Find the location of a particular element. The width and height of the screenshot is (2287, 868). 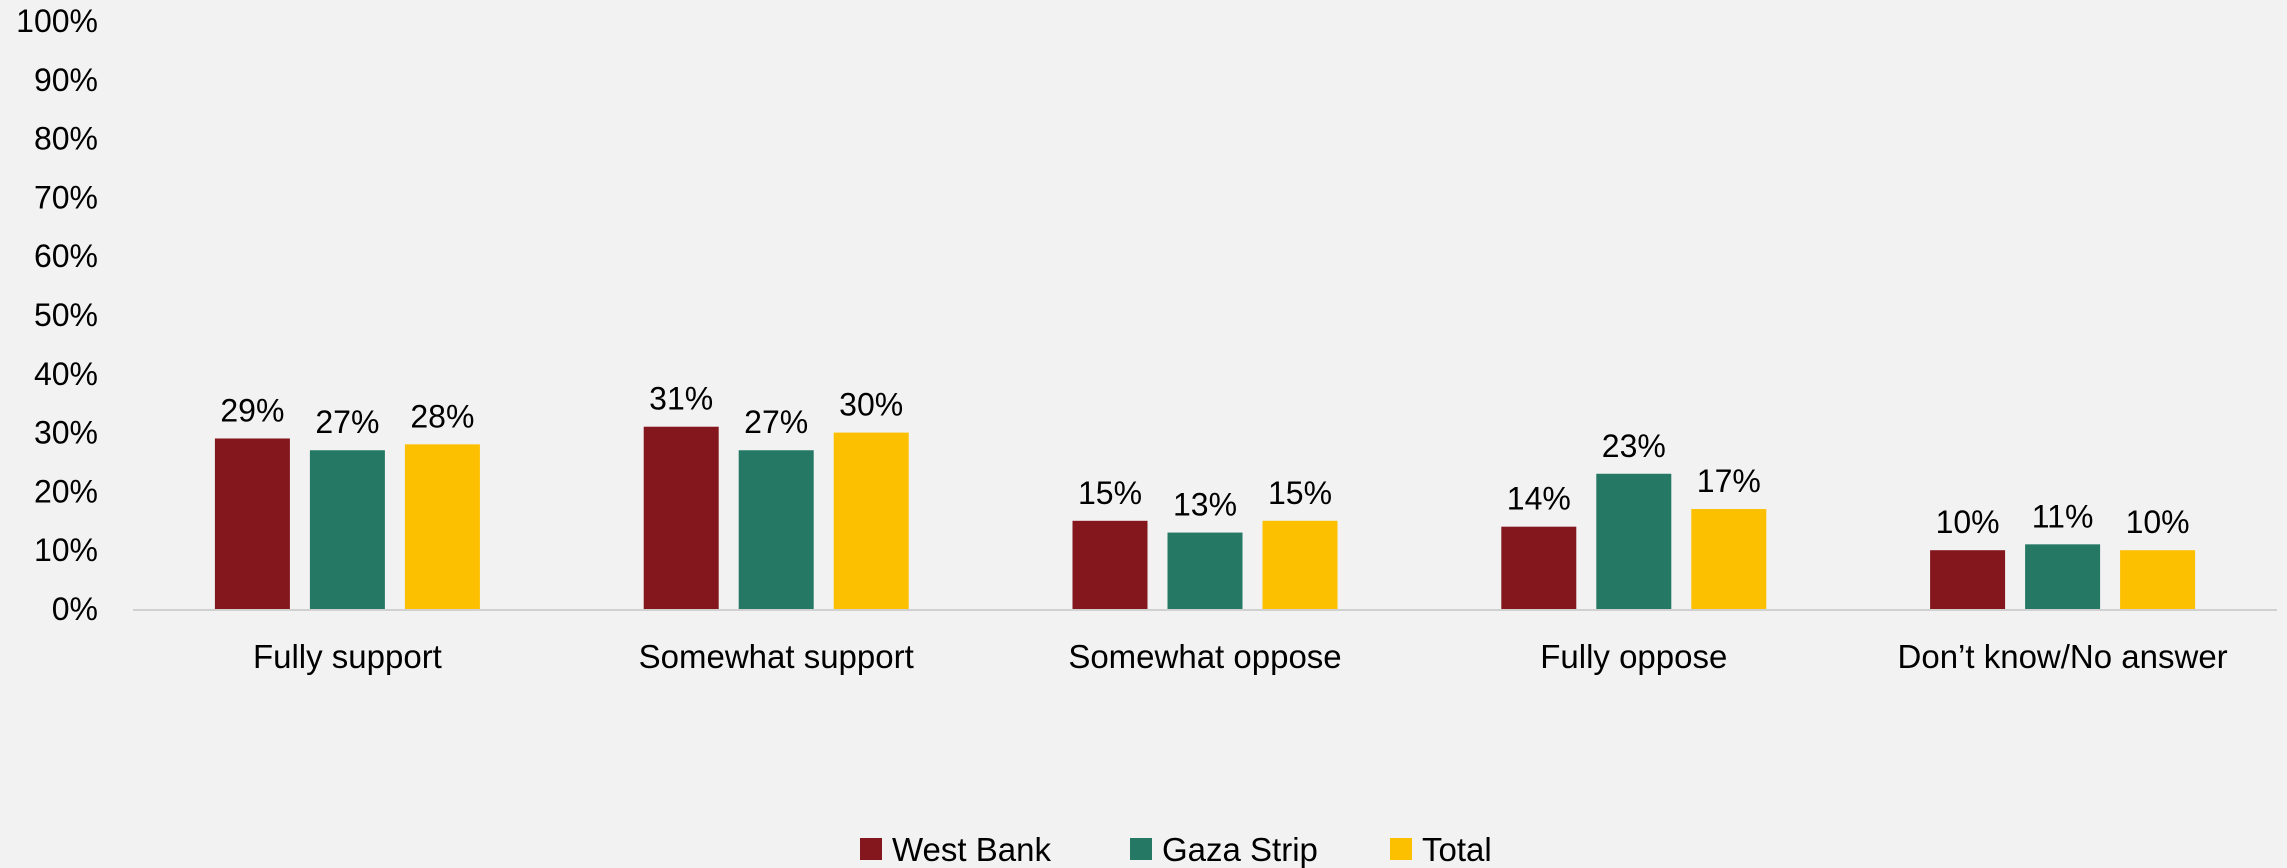

y-tick-label: 20% is located at coordinates (66, 491).